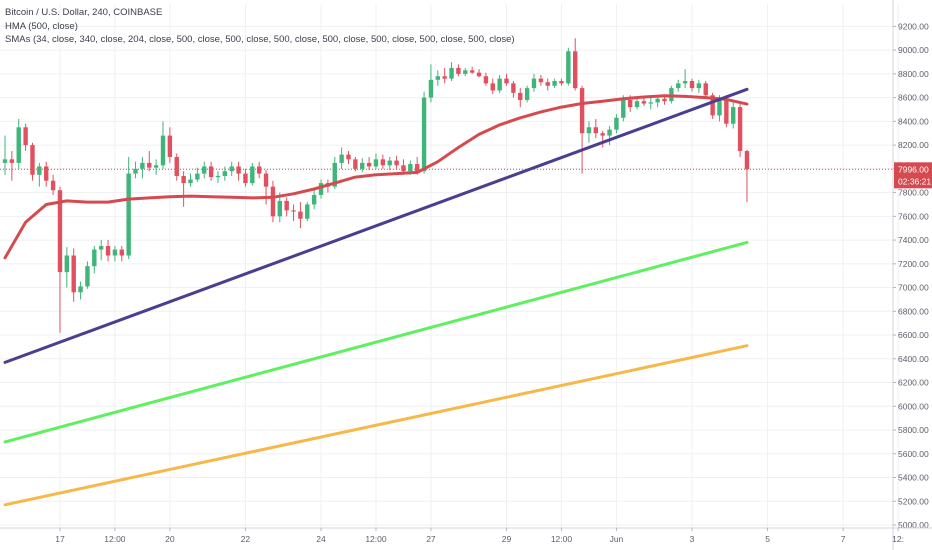 The image size is (932, 550). What do you see at coordinates (562, 539) in the screenshot?
I see `time-tick-label: 12:00` at bounding box center [562, 539].